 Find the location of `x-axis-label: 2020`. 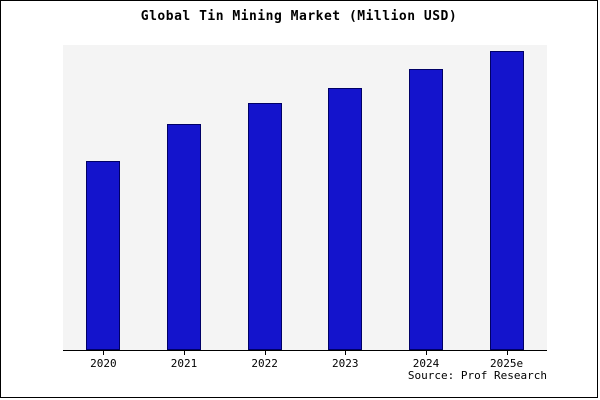

x-axis-label: 2020 is located at coordinates (103, 360).